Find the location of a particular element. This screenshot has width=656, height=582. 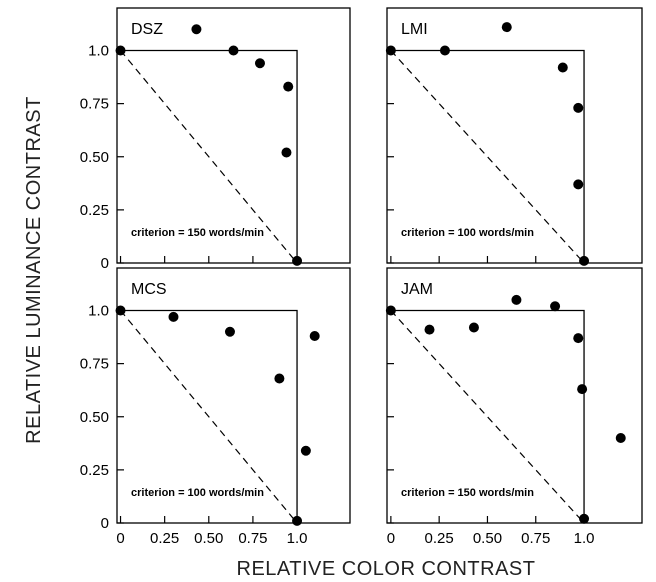

panel-label: JAM is located at coordinates (417, 289).